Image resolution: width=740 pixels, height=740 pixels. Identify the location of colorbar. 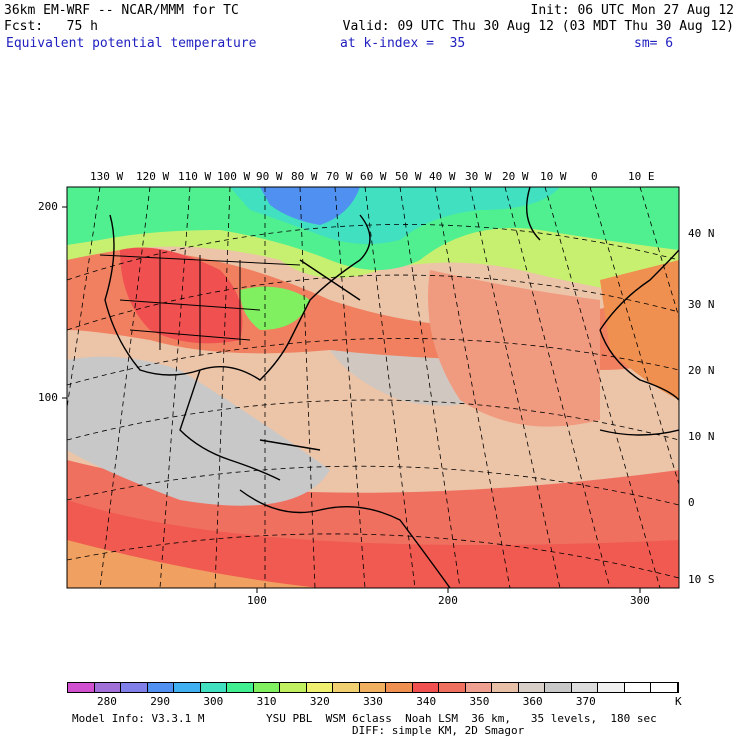
(373, 687).